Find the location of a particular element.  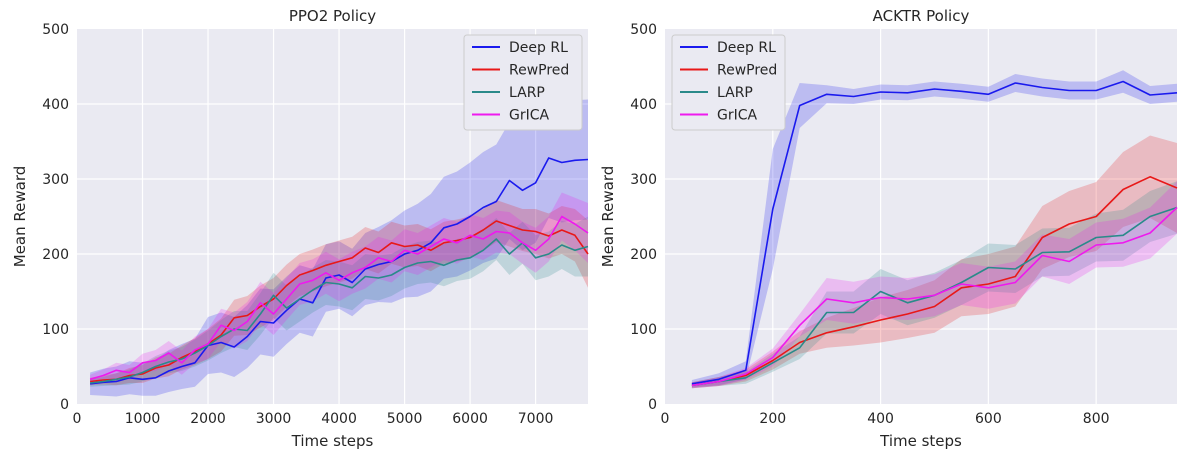

x-tick-label: 200 is located at coordinates (772, 419).